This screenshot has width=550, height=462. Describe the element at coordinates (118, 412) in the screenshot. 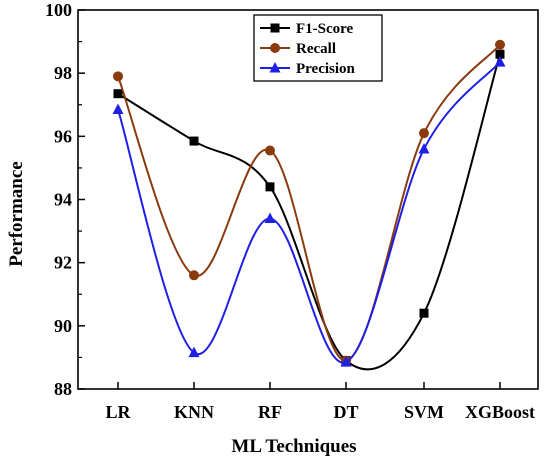

I see `x-tick-label: LR` at that location.